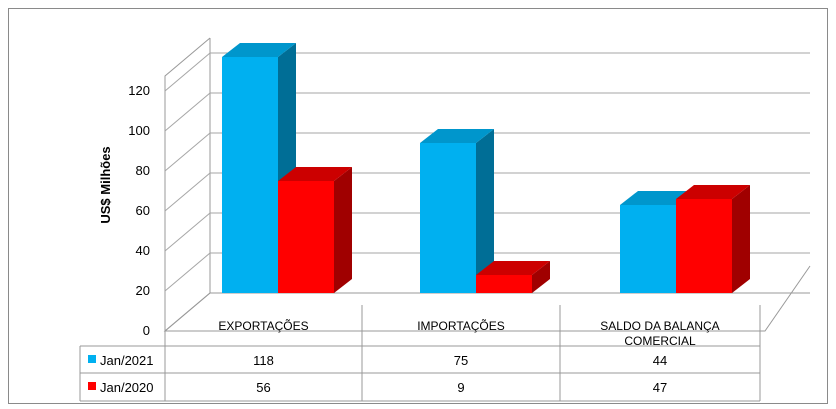 The width and height of the screenshot is (836, 409). I want to click on category-label: IMPORTAÇÕES, so click(461, 325).